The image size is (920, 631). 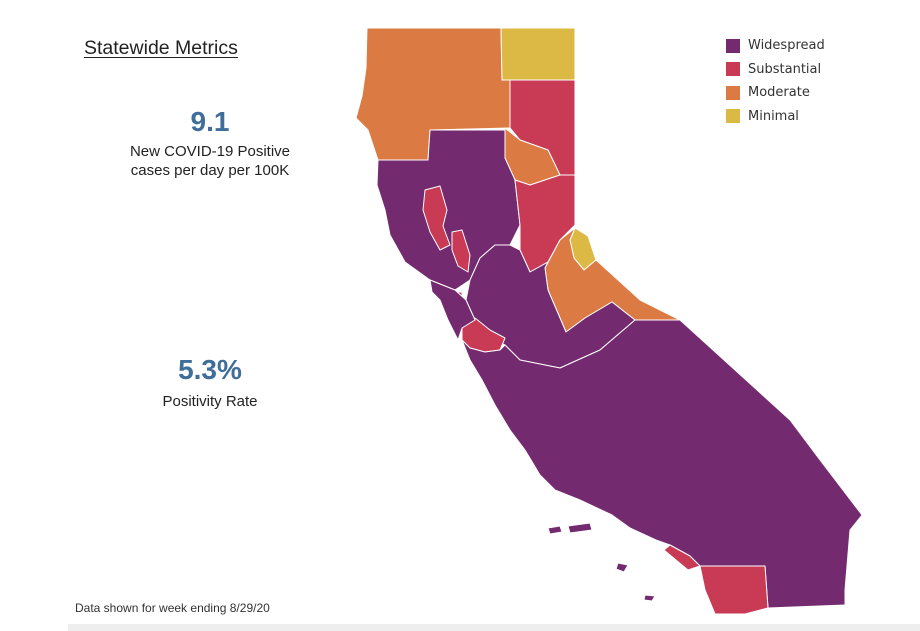 I want to click on positivity-metric: 5.3% Positivity Rate, so click(x=210, y=382).